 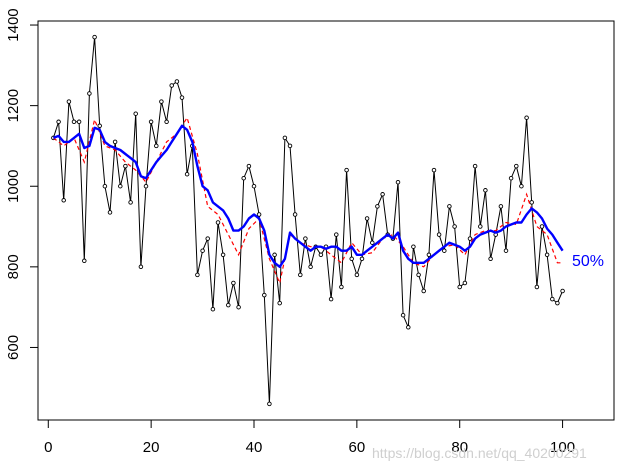 What do you see at coordinates (13, 266) in the screenshot?
I see `y-tick-label: 800` at bounding box center [13, 266].